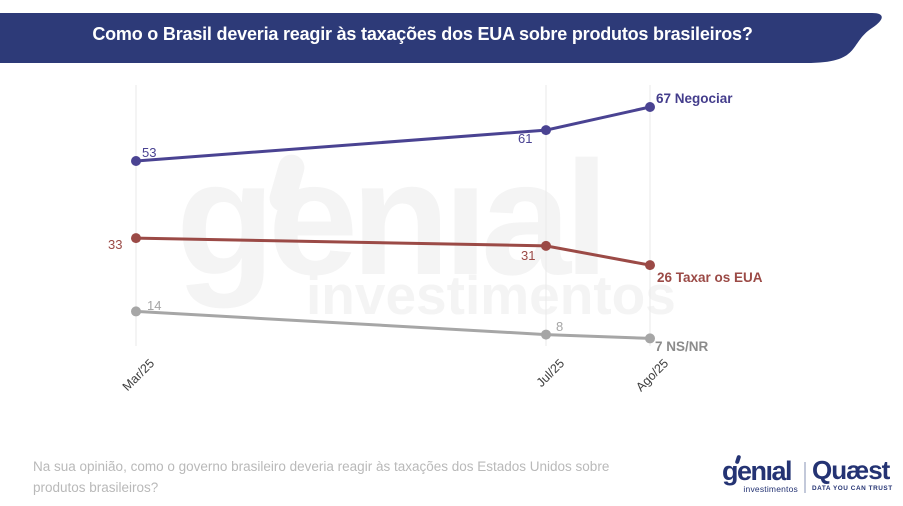 The height and width of the screenshot is (506, 903). What do you see at coordinates (852, 488) in the screenshot?
I see `quaest-tagline: DATA YOU CAN TRUST` at bounding box center [852, 488].